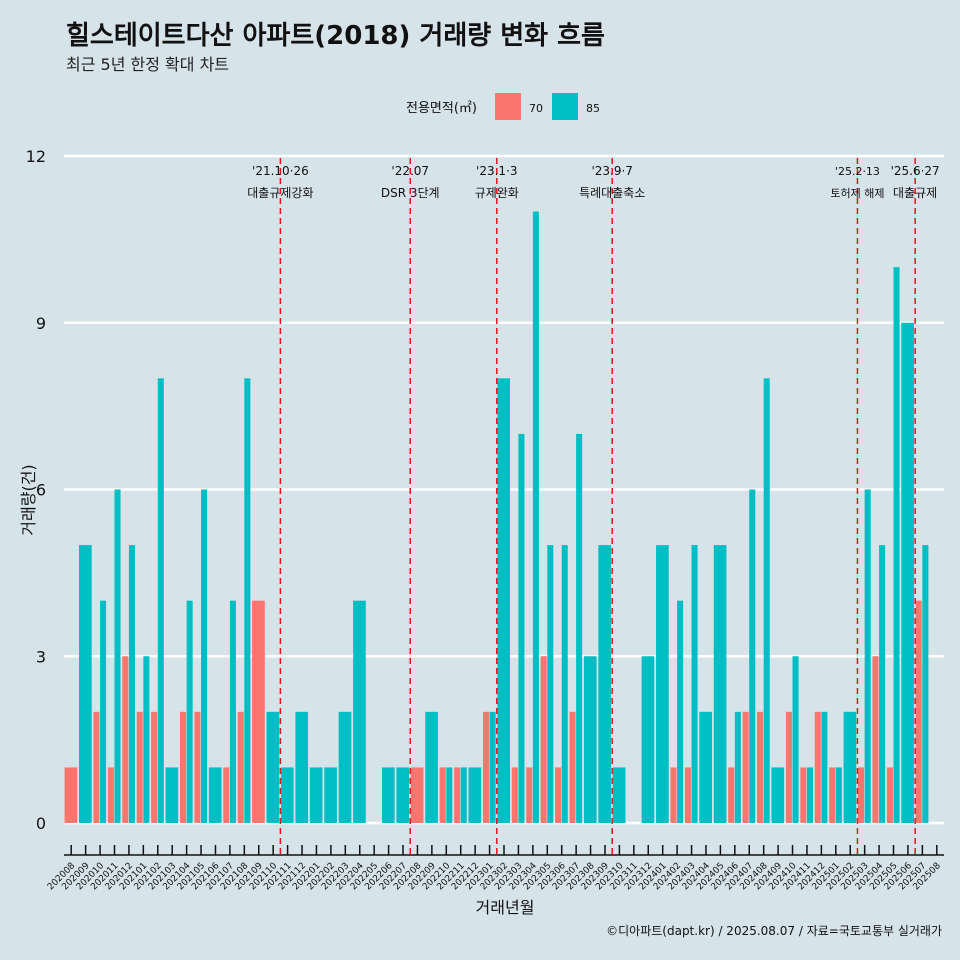  I want to click on event-date: '22.07, so click(410, 171).